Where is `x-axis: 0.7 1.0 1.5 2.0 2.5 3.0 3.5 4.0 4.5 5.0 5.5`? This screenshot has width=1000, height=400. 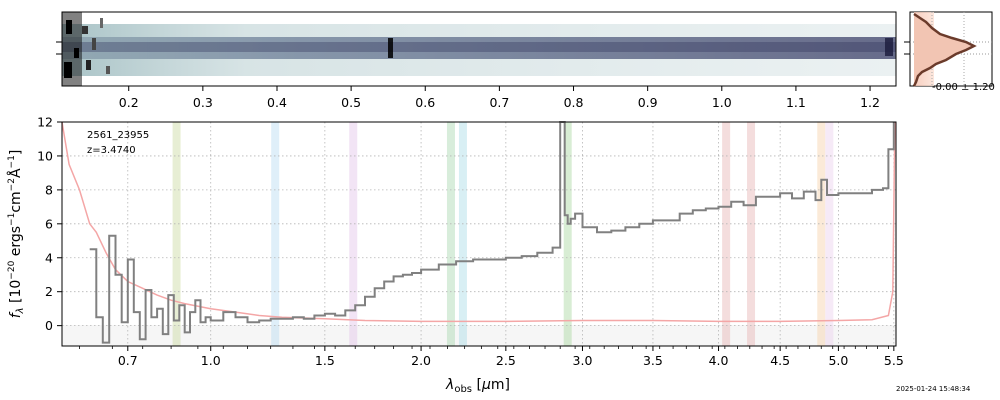 x-axis: 0.7 1.0 1.5 2.0 2.5 3.0 3.5 4.0 4.5 5.0 5.5 is located at coordinates (491, 357).